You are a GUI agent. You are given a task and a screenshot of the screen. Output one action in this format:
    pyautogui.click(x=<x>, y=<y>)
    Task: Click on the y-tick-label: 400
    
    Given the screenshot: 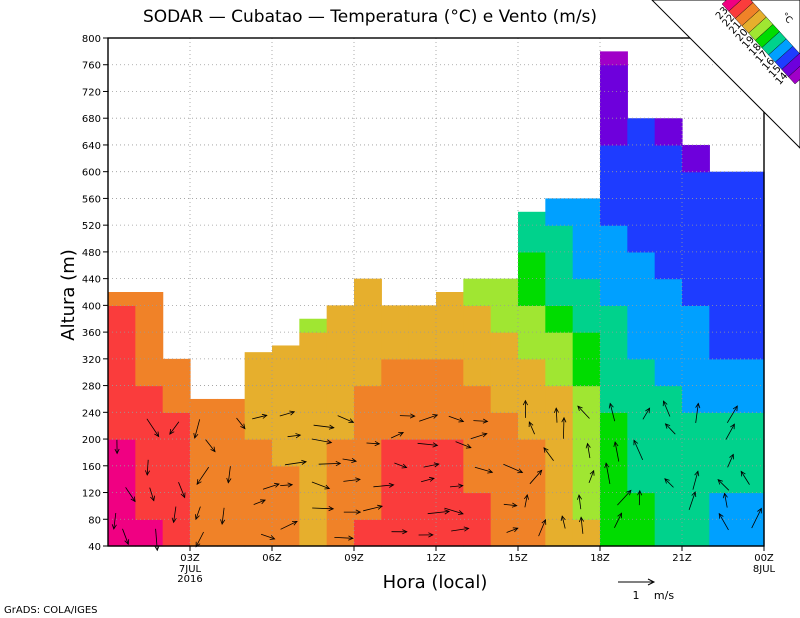 What is the action you would take?
    pyautogui.click(x=91, y=306)
    